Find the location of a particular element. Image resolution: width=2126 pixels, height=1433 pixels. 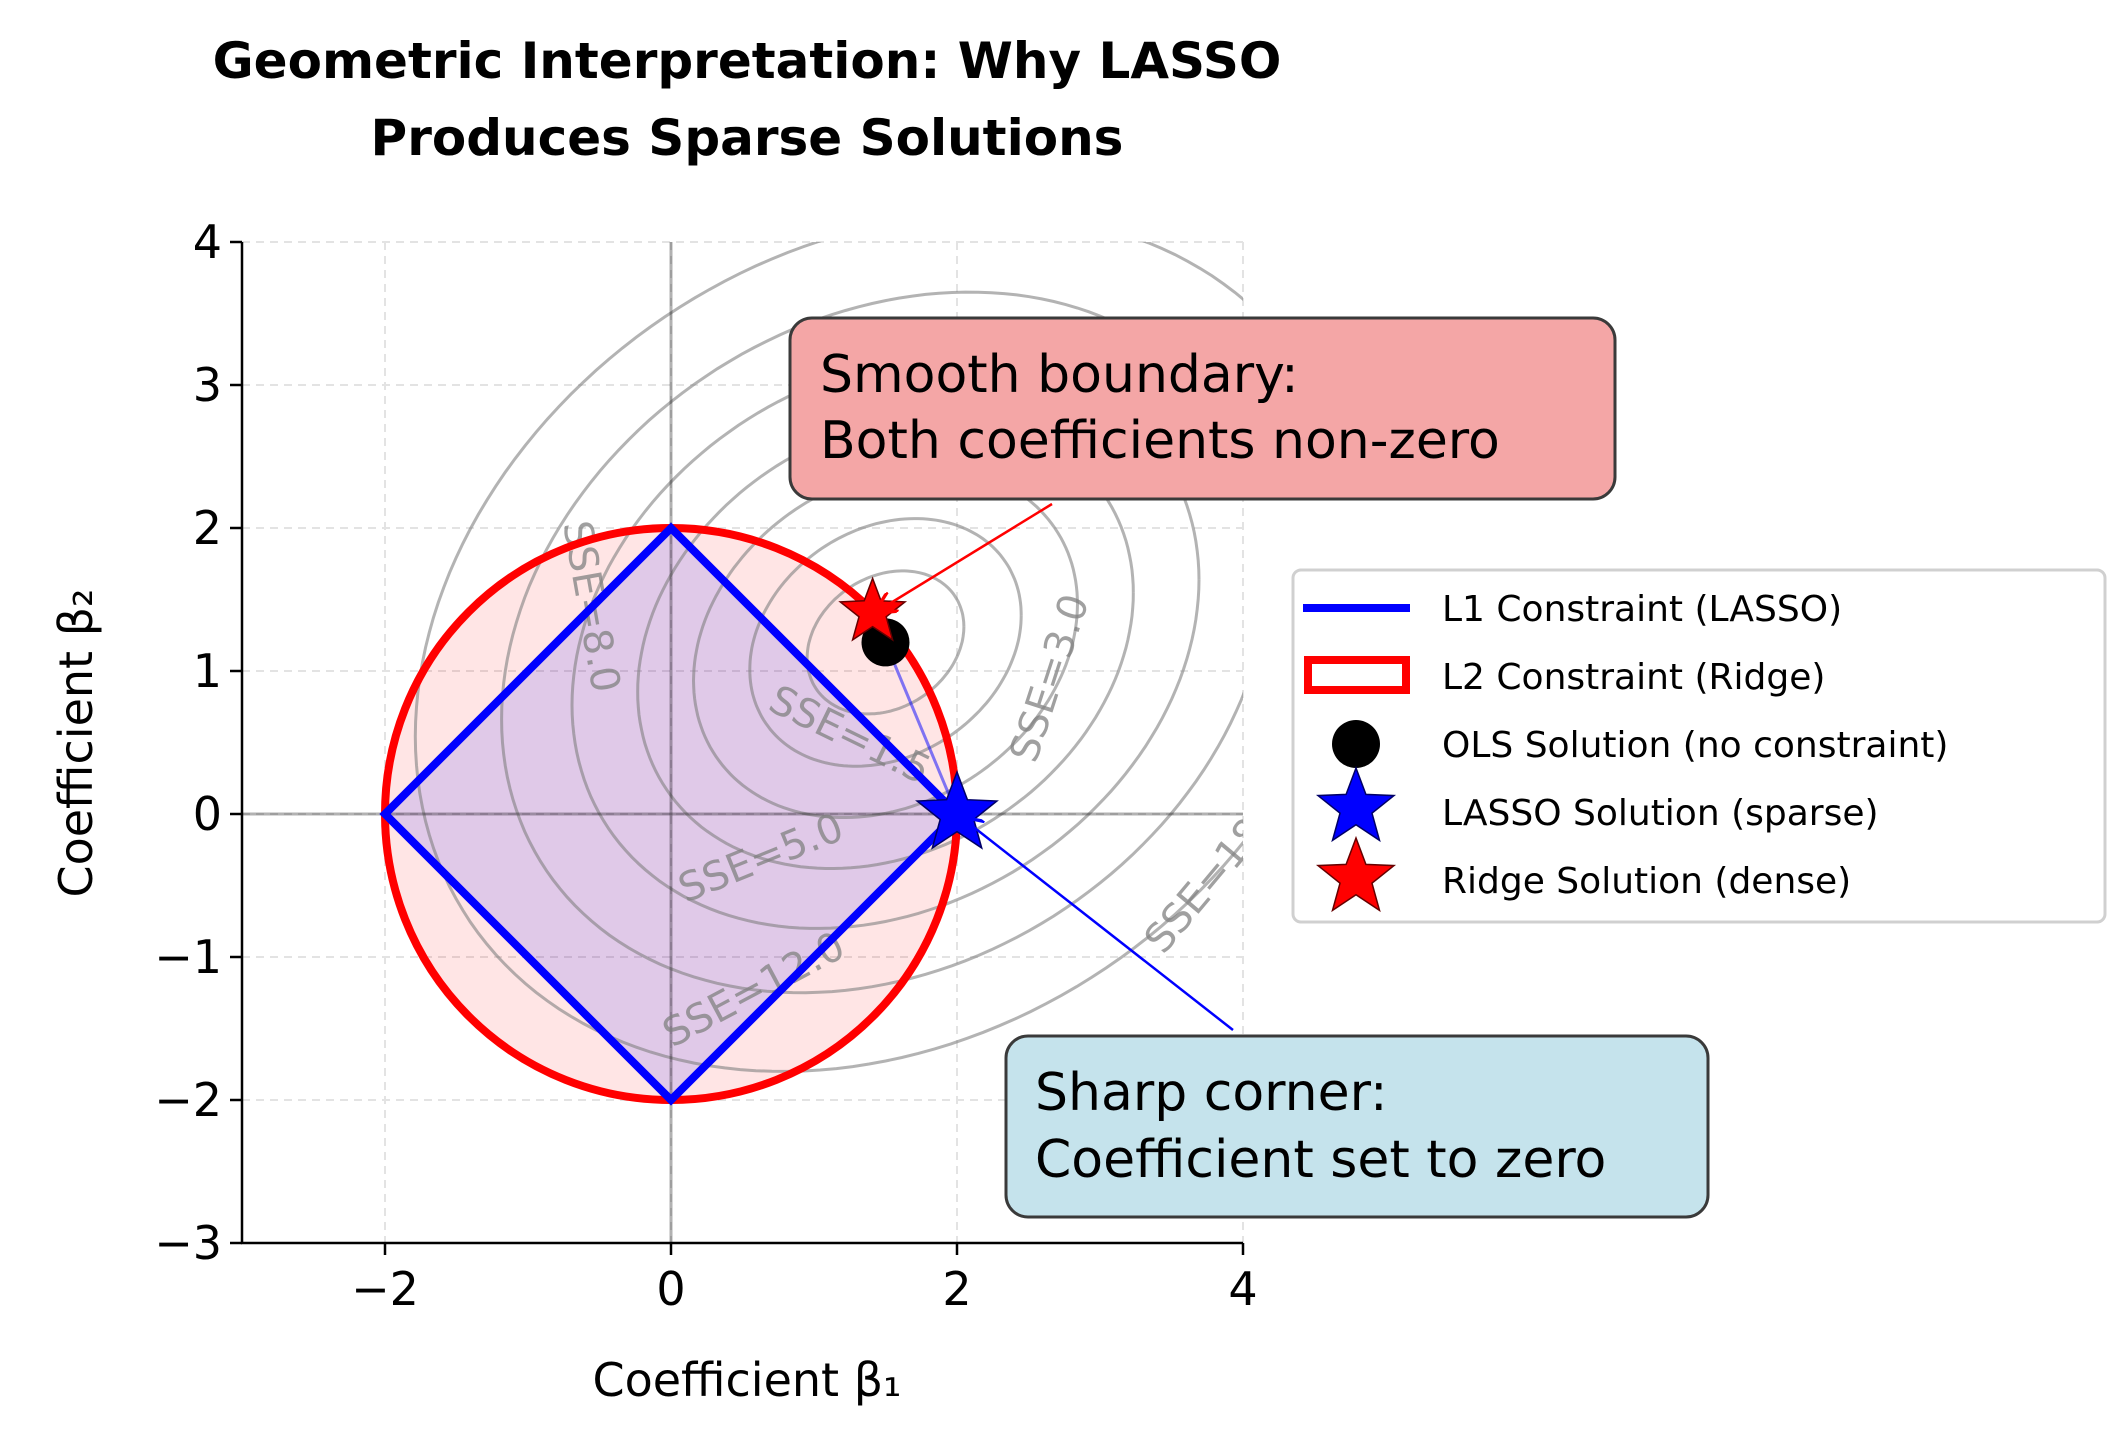

legend-ridge-label: Ridge Solution (dense) is located at coordinates (1646, 881).